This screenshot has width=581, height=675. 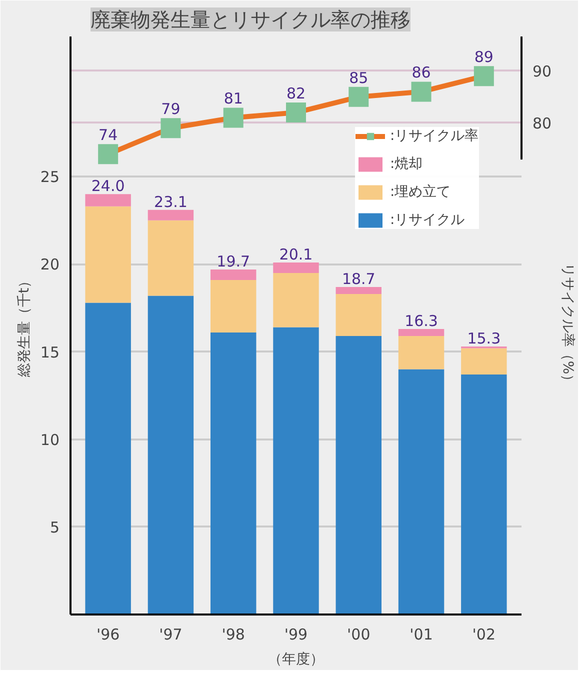 I want to click on x-axis-title: （年度）, so click(x=296, y=660).